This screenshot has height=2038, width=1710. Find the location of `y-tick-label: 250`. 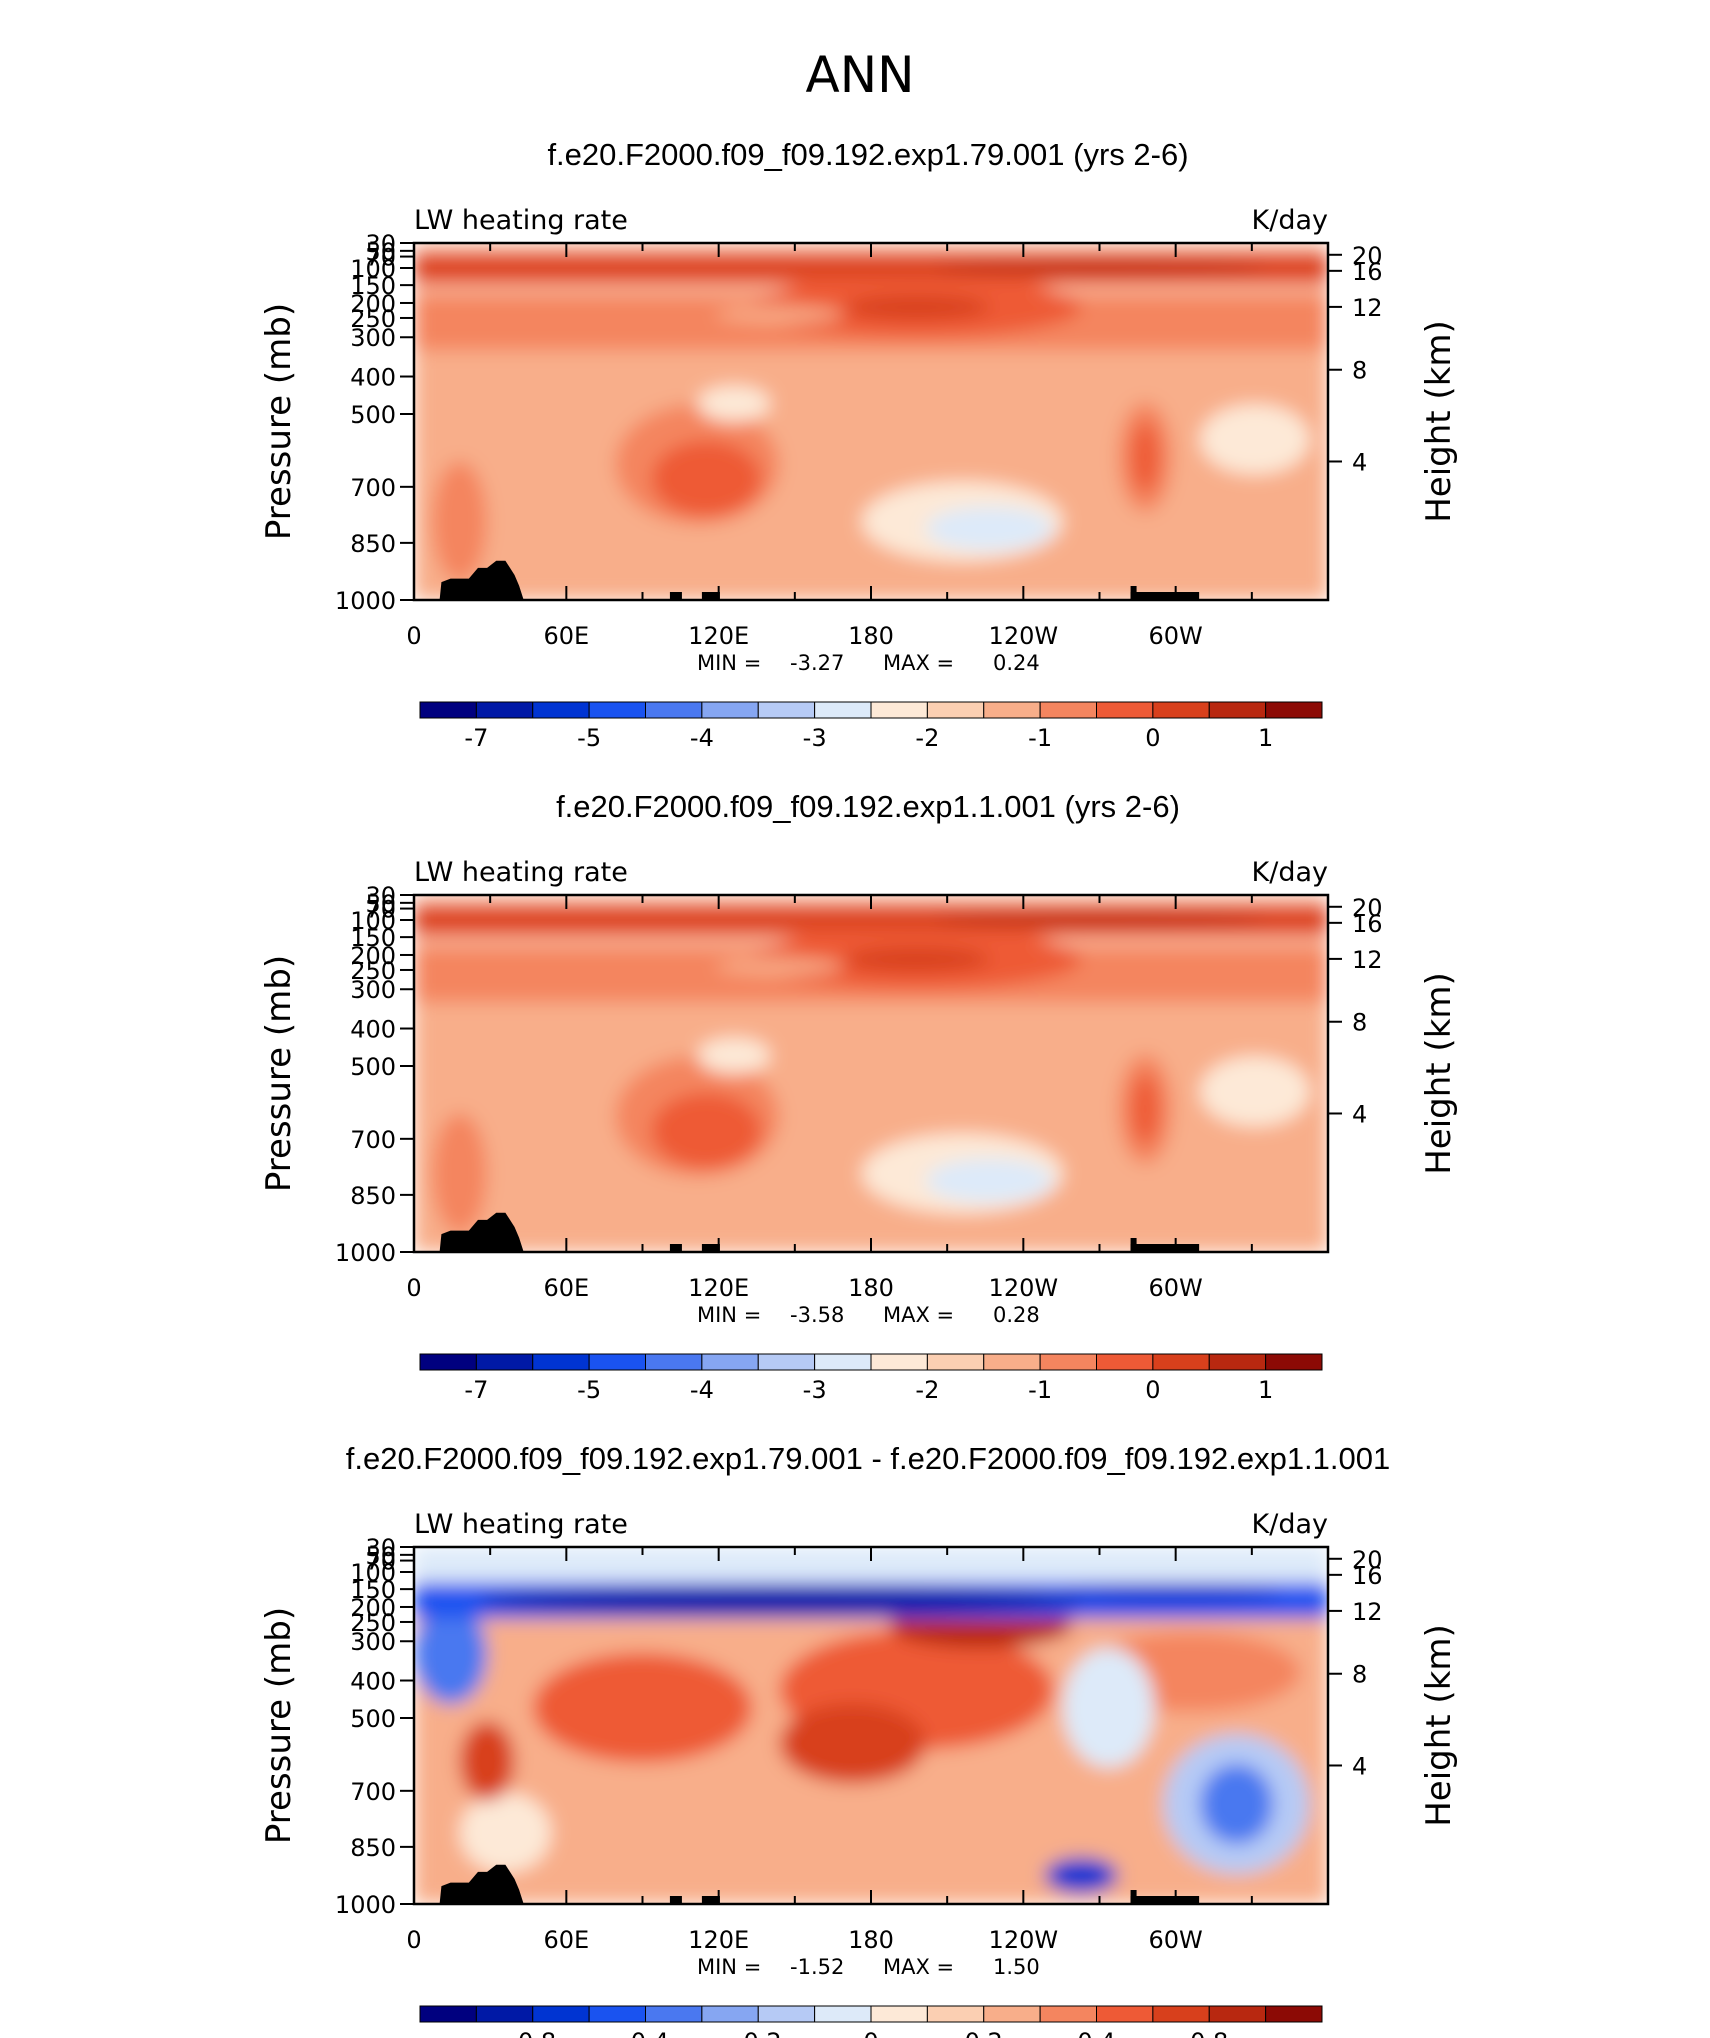

y-tick-label: 250 is located at coordinates (373, 319).